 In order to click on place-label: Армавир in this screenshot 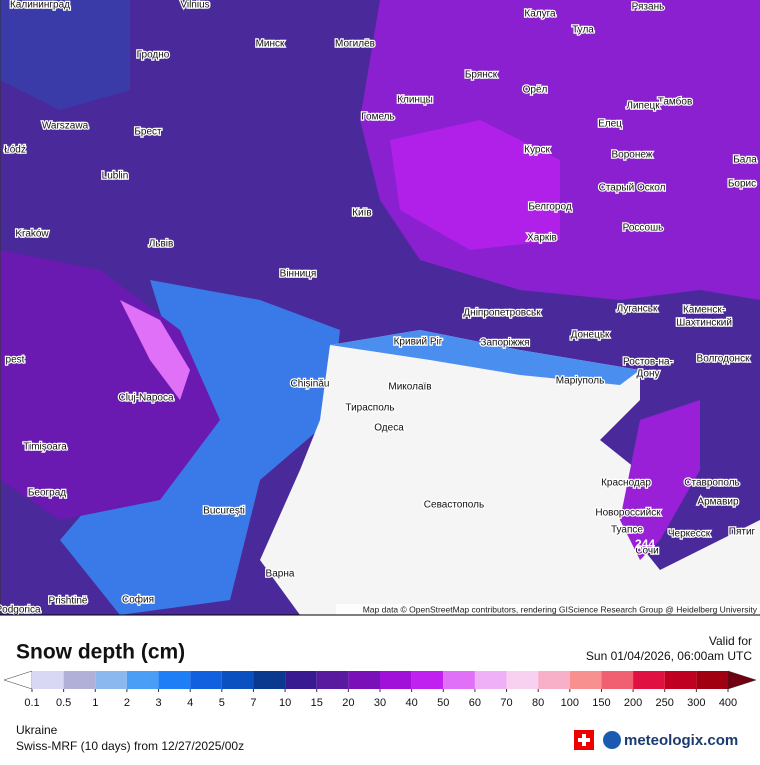, I will do `click(718, 502)`.